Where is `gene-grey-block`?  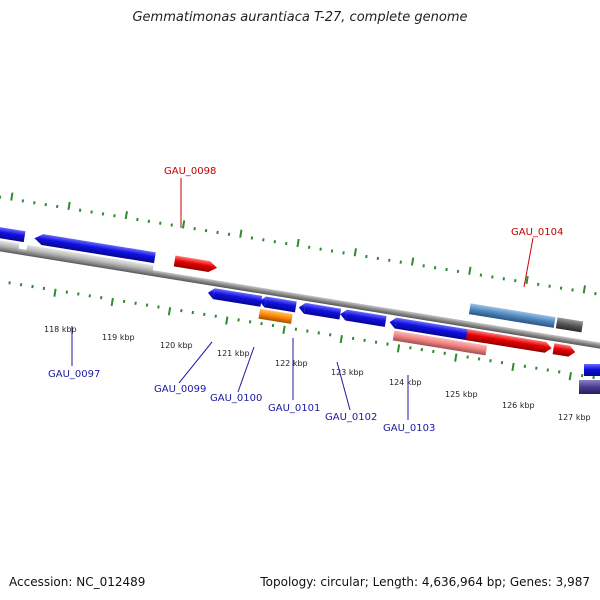
gene-grey-block is located at coordinates (89, 259).